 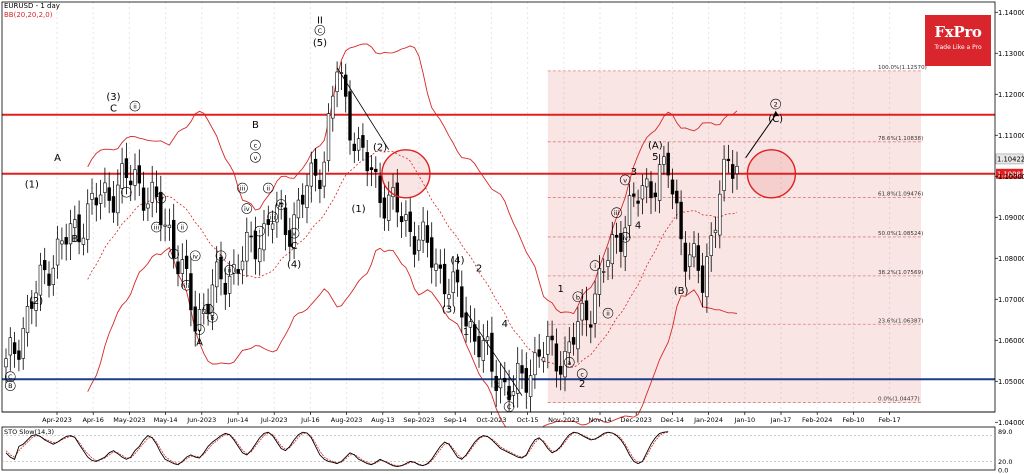 What do you see at coordinates (681, 291) in the screenshot?
I see `wave-label: (B)` at bounding box center [681, 291].